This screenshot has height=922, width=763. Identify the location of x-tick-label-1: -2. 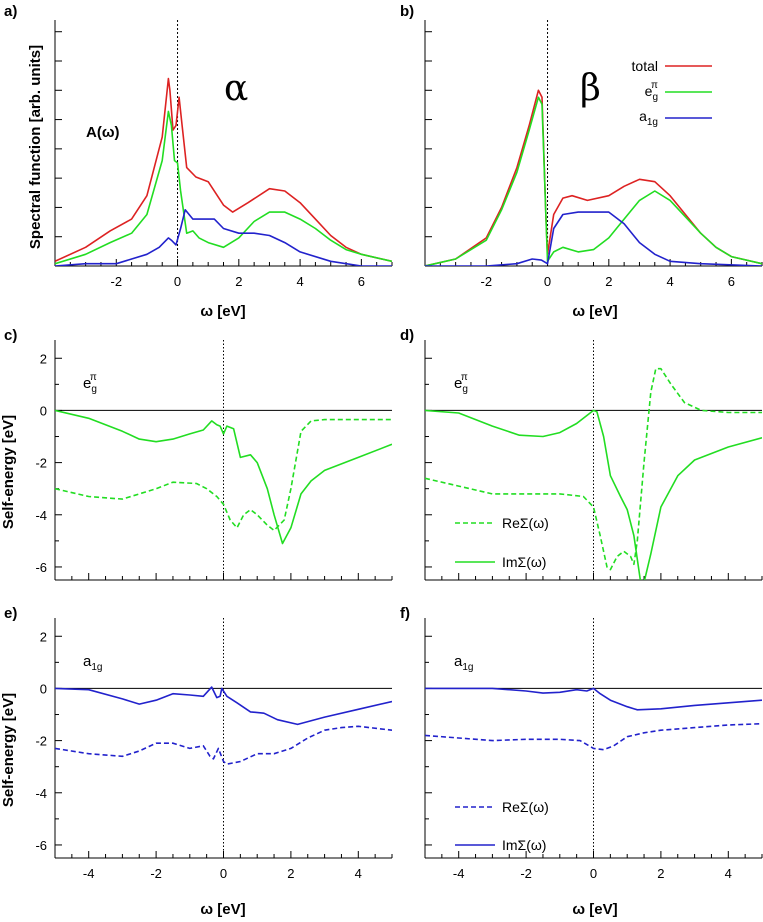
(486, 281).